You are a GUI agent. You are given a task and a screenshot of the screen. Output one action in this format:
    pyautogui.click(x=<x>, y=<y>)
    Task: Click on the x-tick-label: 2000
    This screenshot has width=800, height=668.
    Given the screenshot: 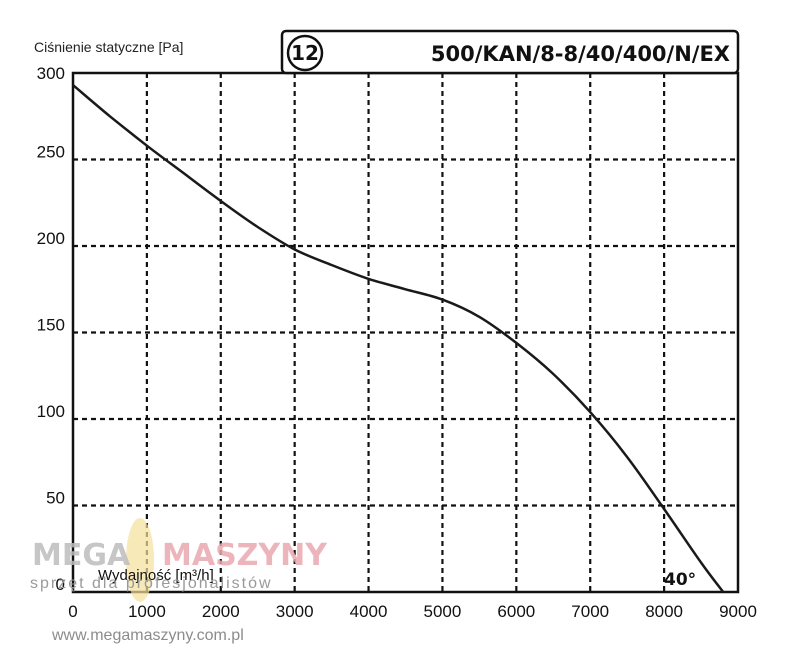 What is the action you would take?
    pyautogui.click(x=221, y=611)
    